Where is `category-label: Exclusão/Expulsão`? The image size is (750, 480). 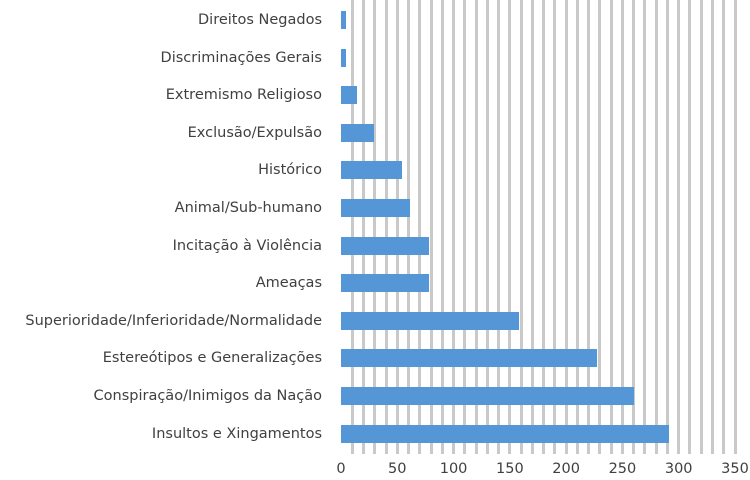 category-label: Exclusão/Expulsão is located at coordinates (254, 132).